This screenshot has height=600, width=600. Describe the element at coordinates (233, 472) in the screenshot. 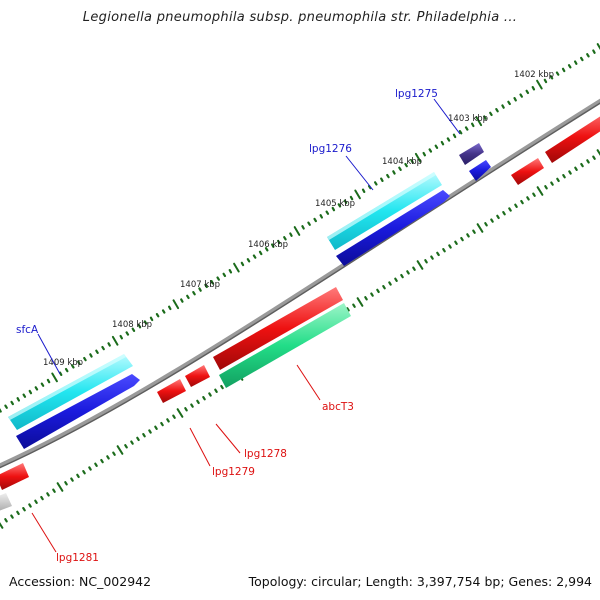

I see `gene-label-lpg1279: lpg1279` at that location.